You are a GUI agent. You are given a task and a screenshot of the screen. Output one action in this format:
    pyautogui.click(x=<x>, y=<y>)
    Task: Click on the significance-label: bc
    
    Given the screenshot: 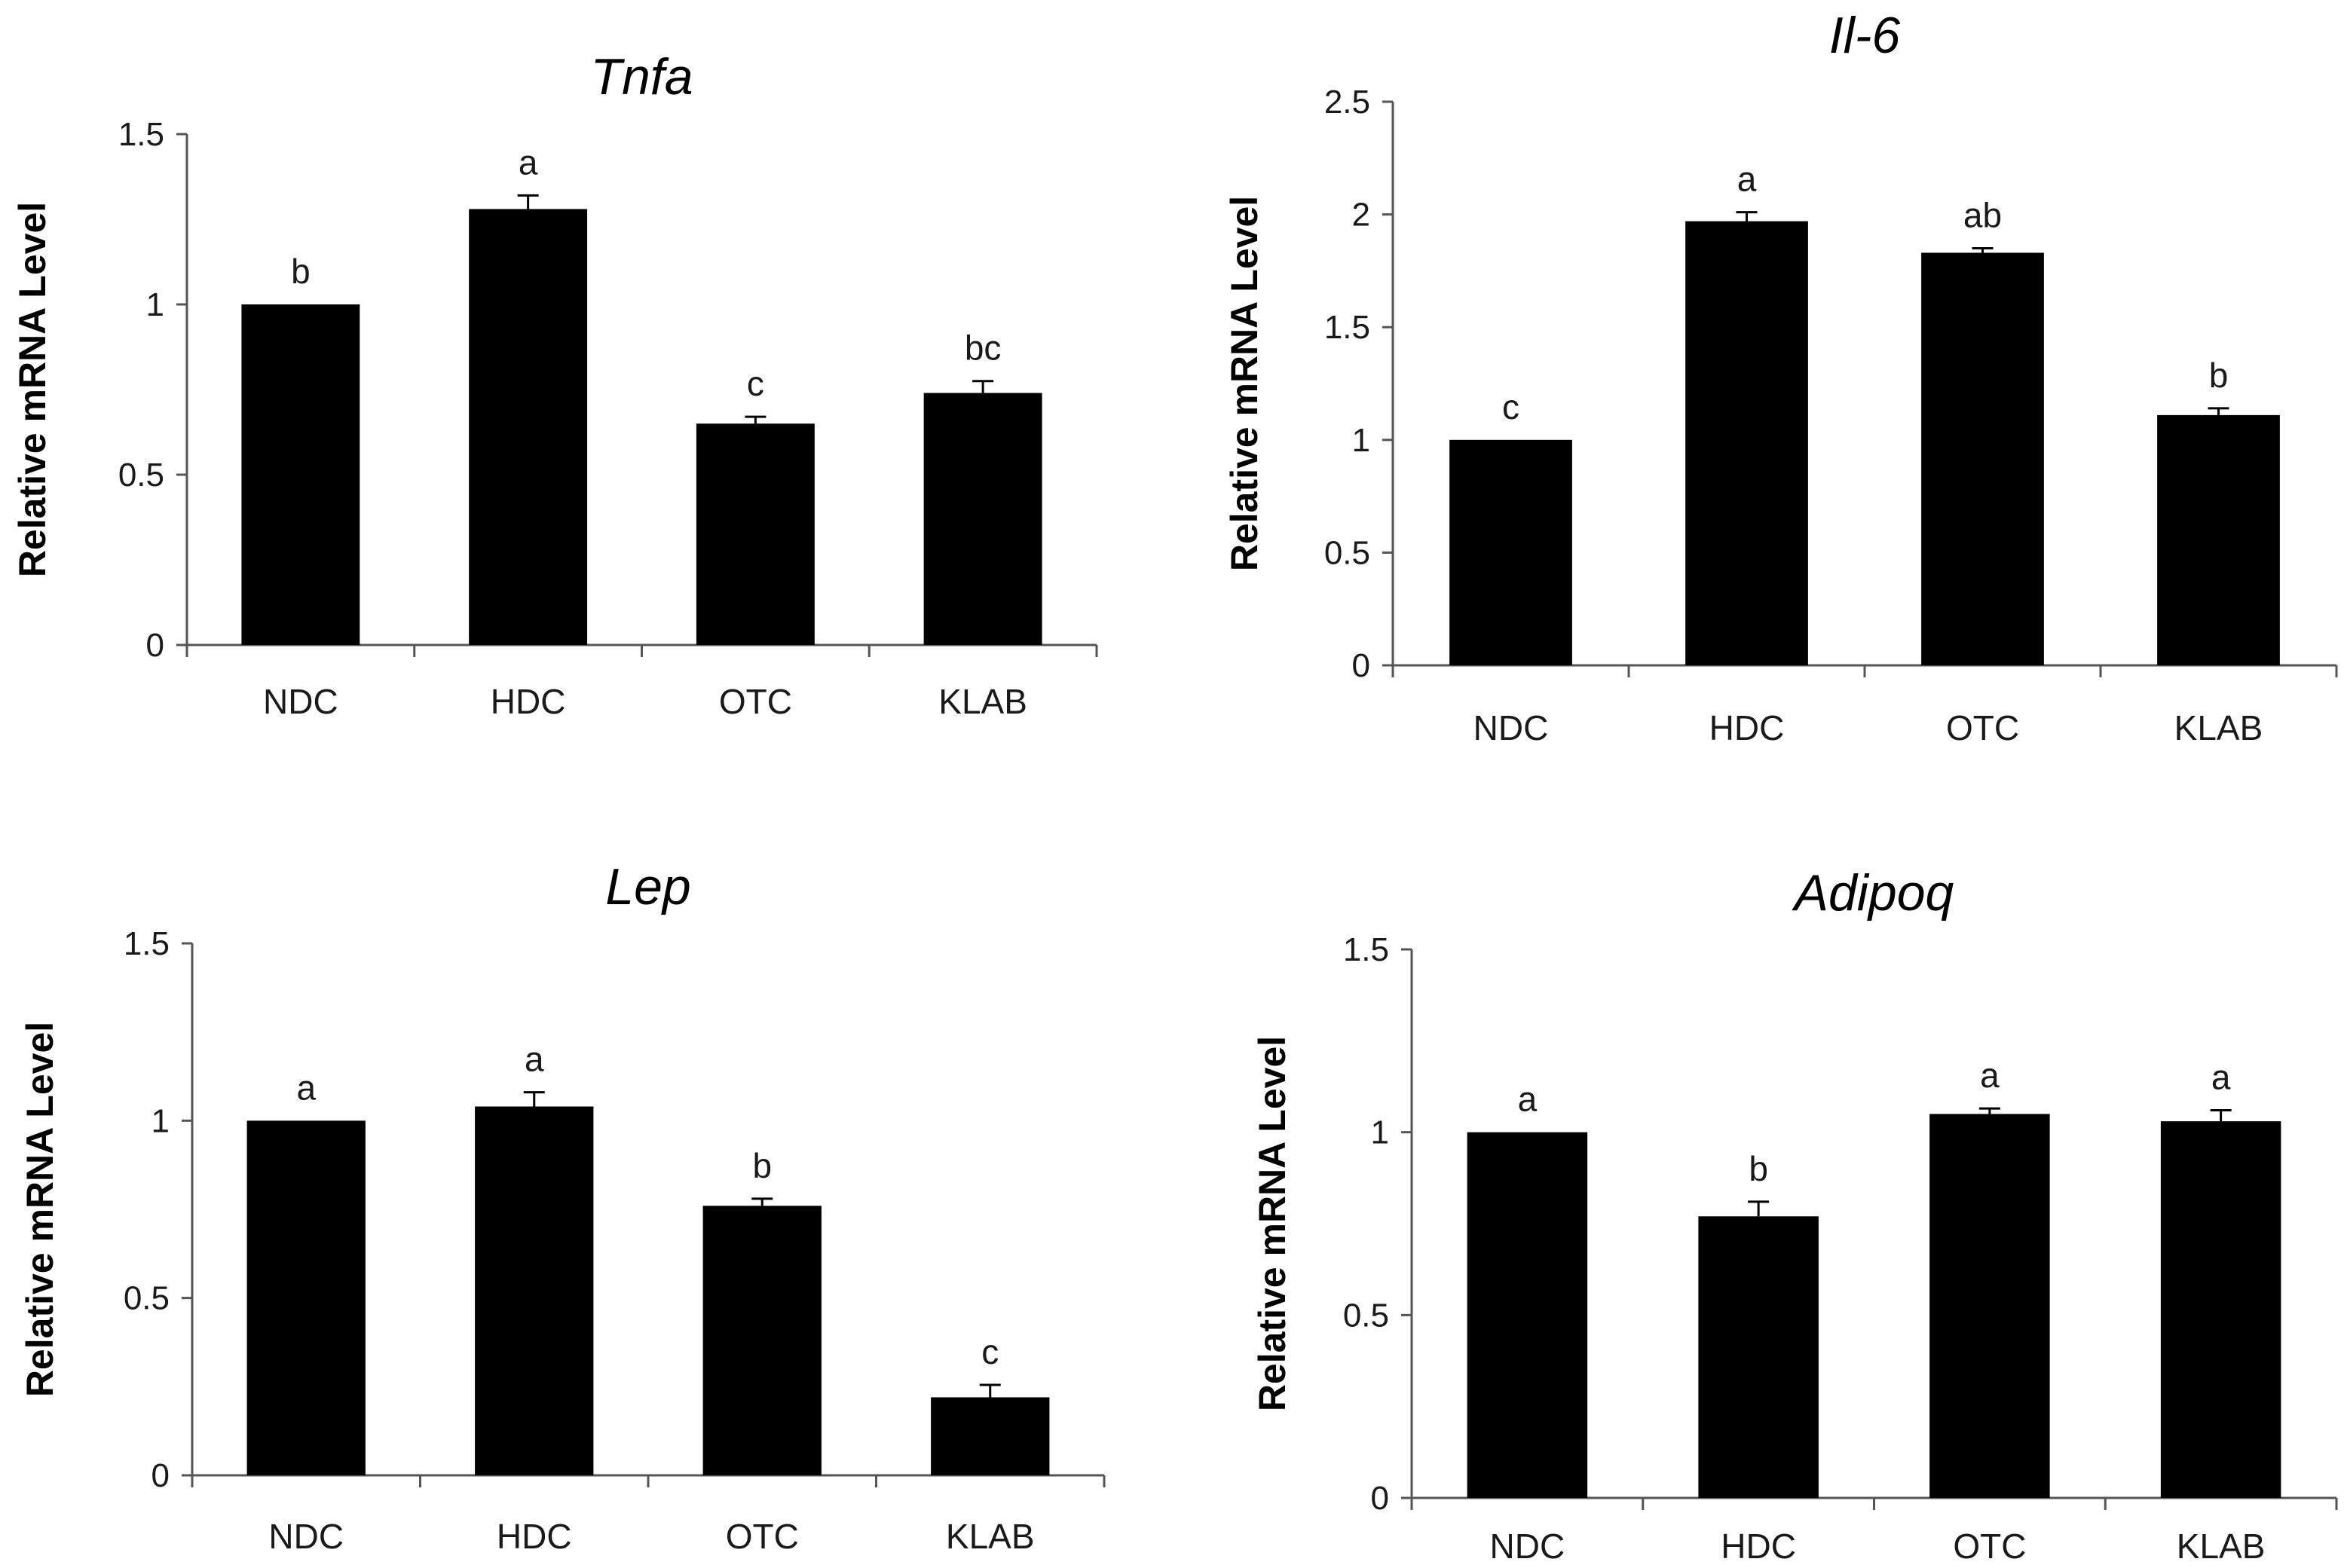 What is the action you would take?
    pyautogui.click(x=984, y=348)
    